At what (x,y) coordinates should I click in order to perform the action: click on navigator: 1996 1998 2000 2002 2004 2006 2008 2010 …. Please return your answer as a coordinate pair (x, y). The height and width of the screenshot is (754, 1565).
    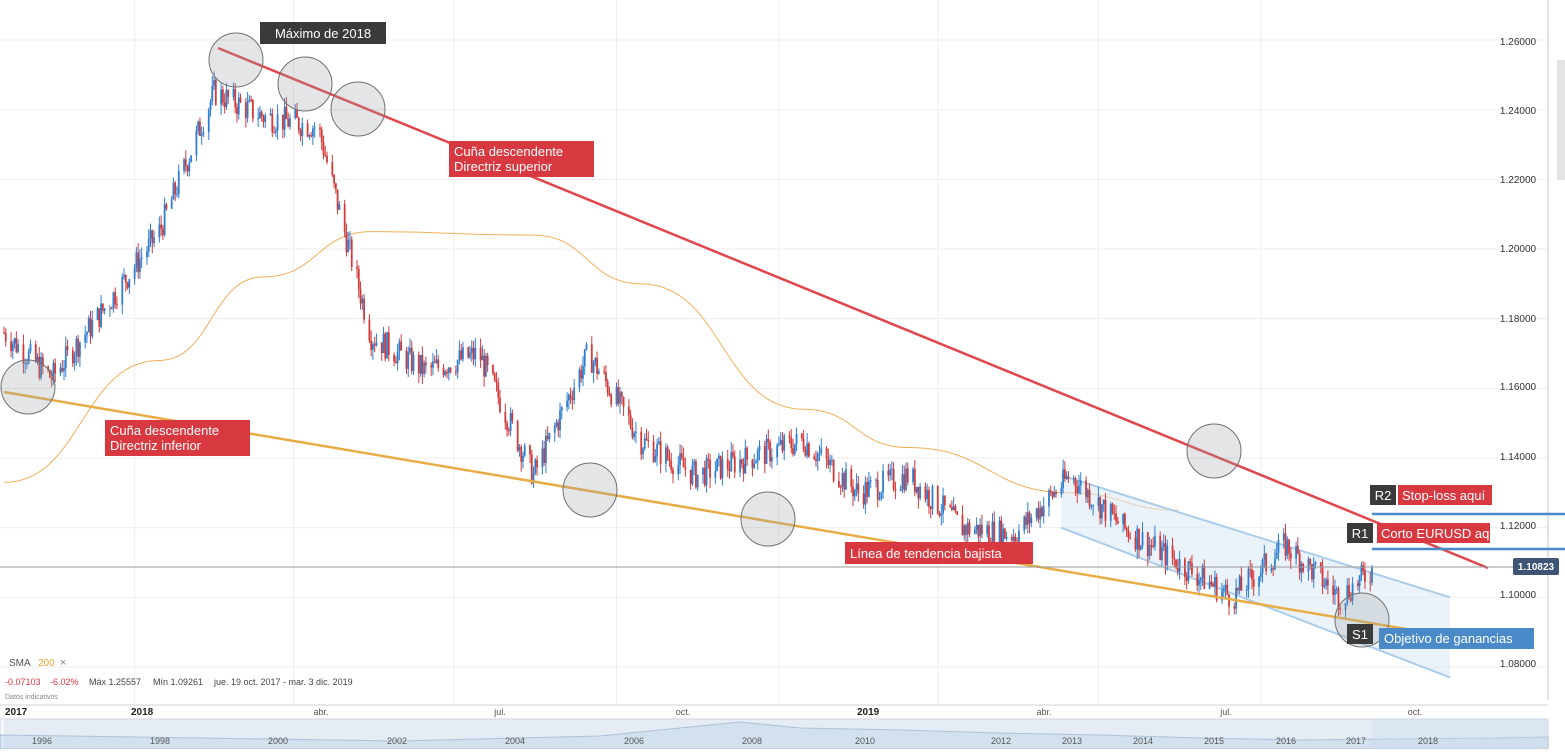
    Looking at the image, I should click on (774, 734).